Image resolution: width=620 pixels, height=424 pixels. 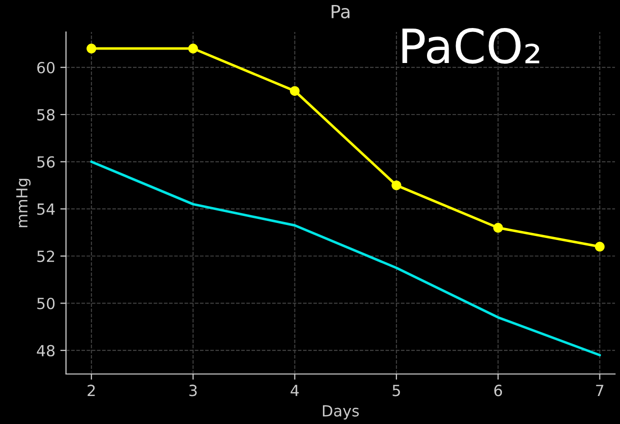 I want to click on x-tick-label: 6, so click(x=498, y=390).